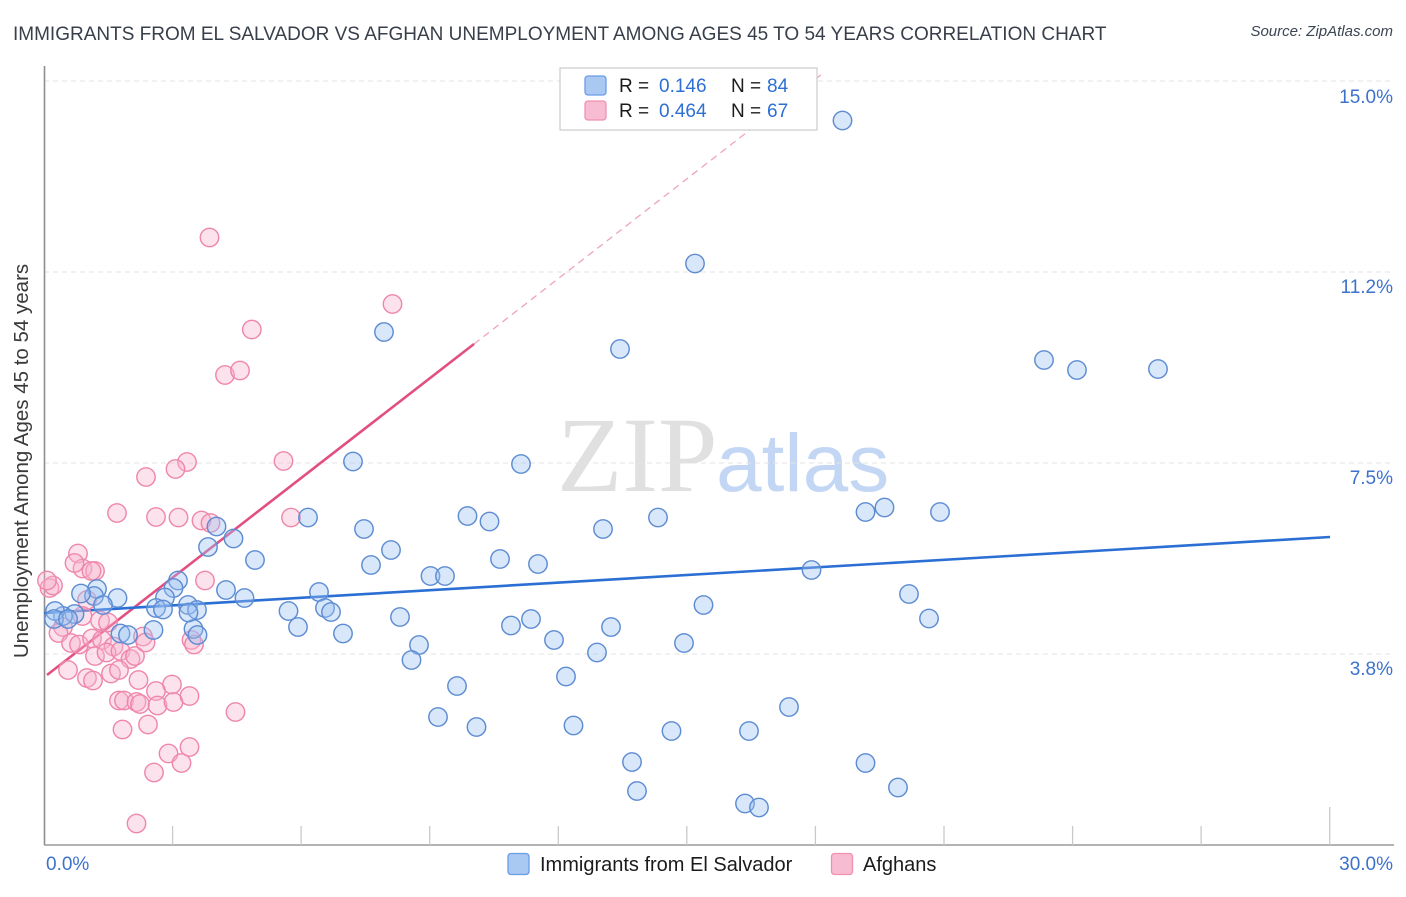  What do you see at coordinates (1367, 287) in the screenshot?
I see `svg-text: 11.2%` at bounding box center [1367, 287].